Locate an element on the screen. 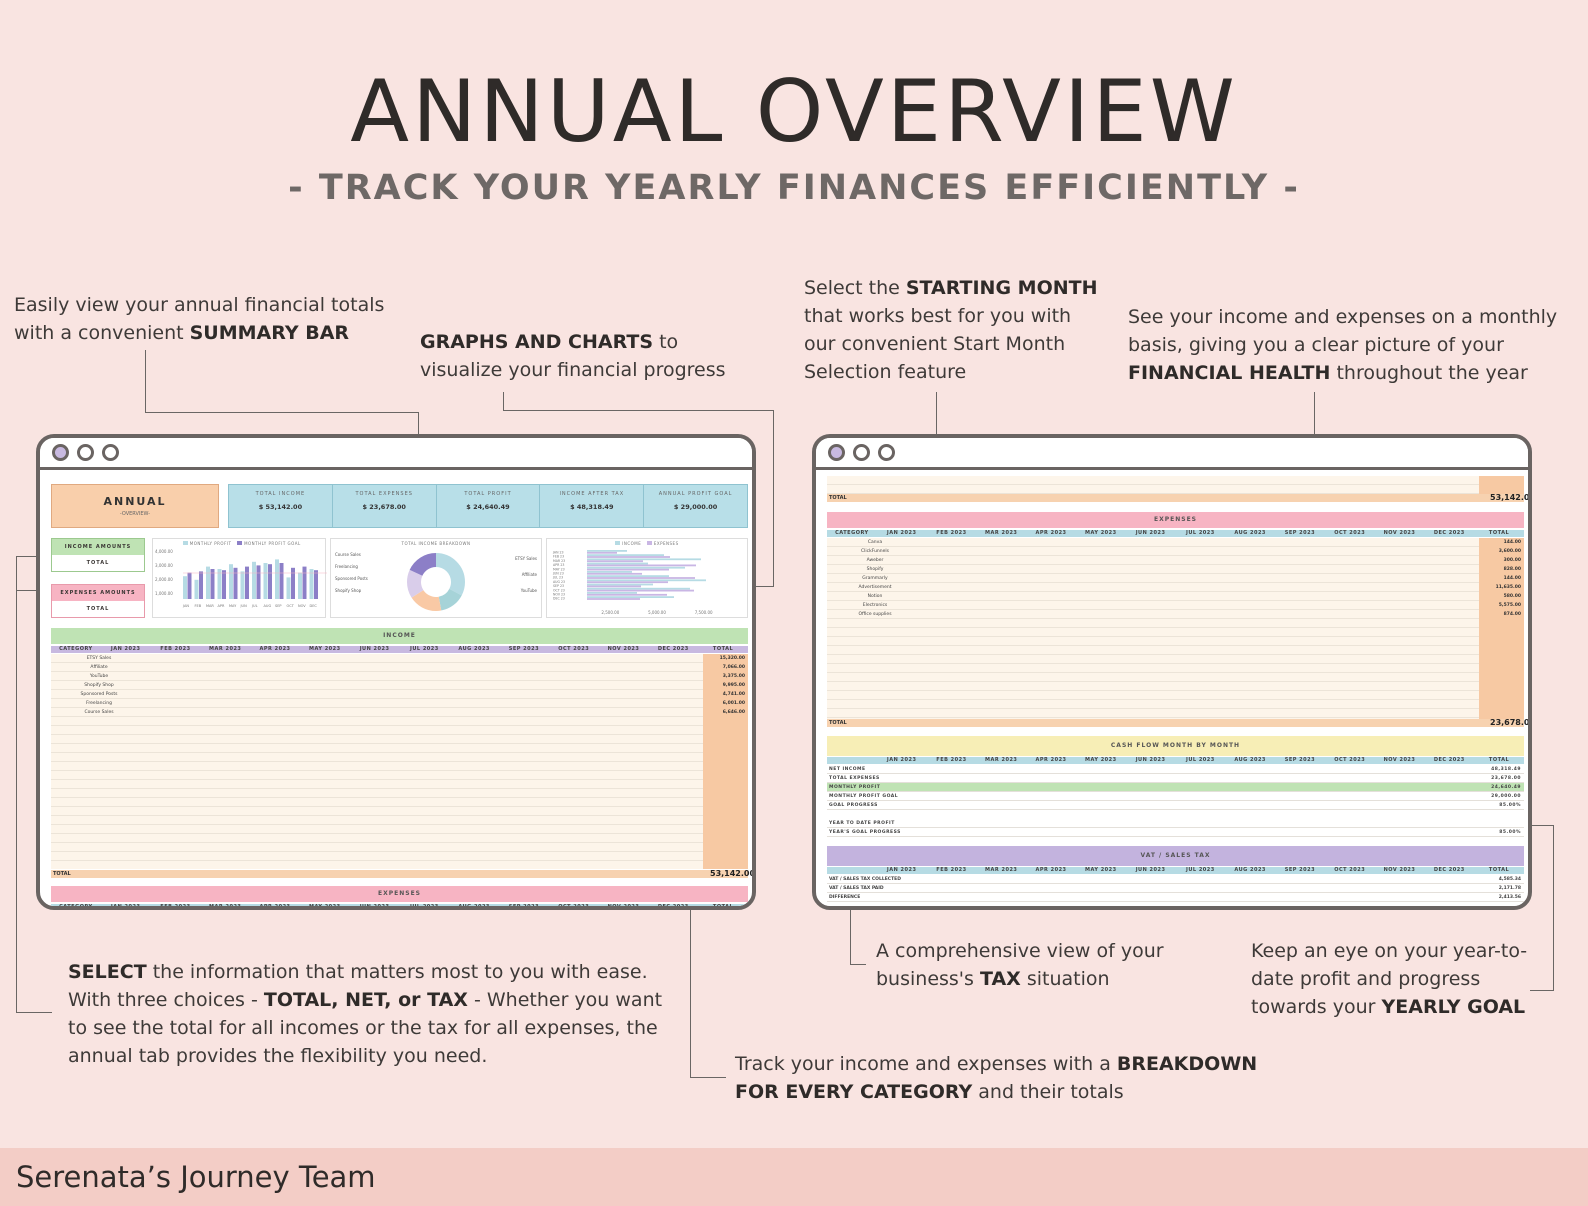  income-rows is located at coordinates (377, 761).